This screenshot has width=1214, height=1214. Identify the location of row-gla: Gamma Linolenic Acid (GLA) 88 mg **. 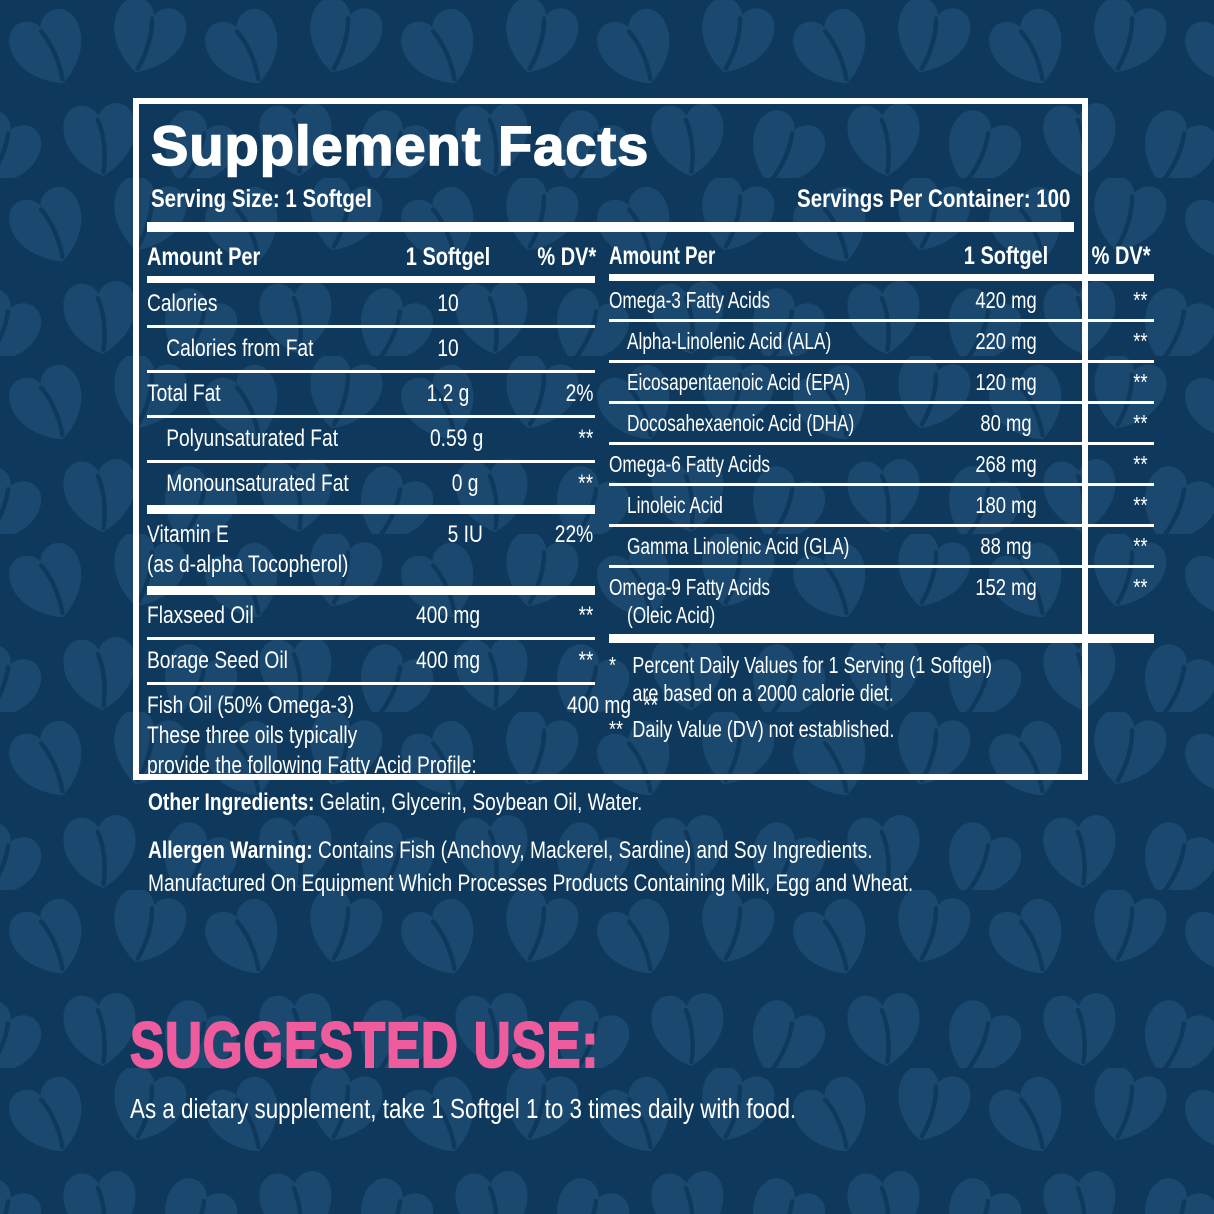
(881, 547).